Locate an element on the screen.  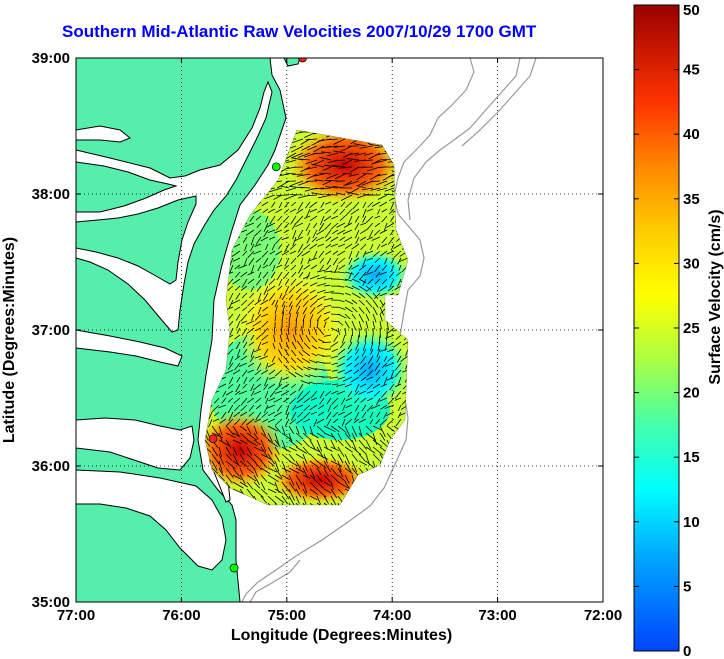
radar-site is located at coordinates (234, 568).